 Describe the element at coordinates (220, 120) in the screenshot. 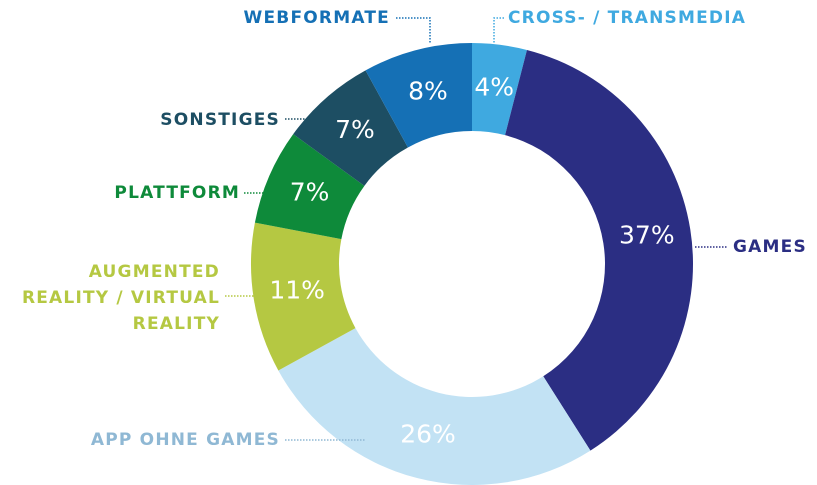

I see `category-label: SONSTIGES` at that location.